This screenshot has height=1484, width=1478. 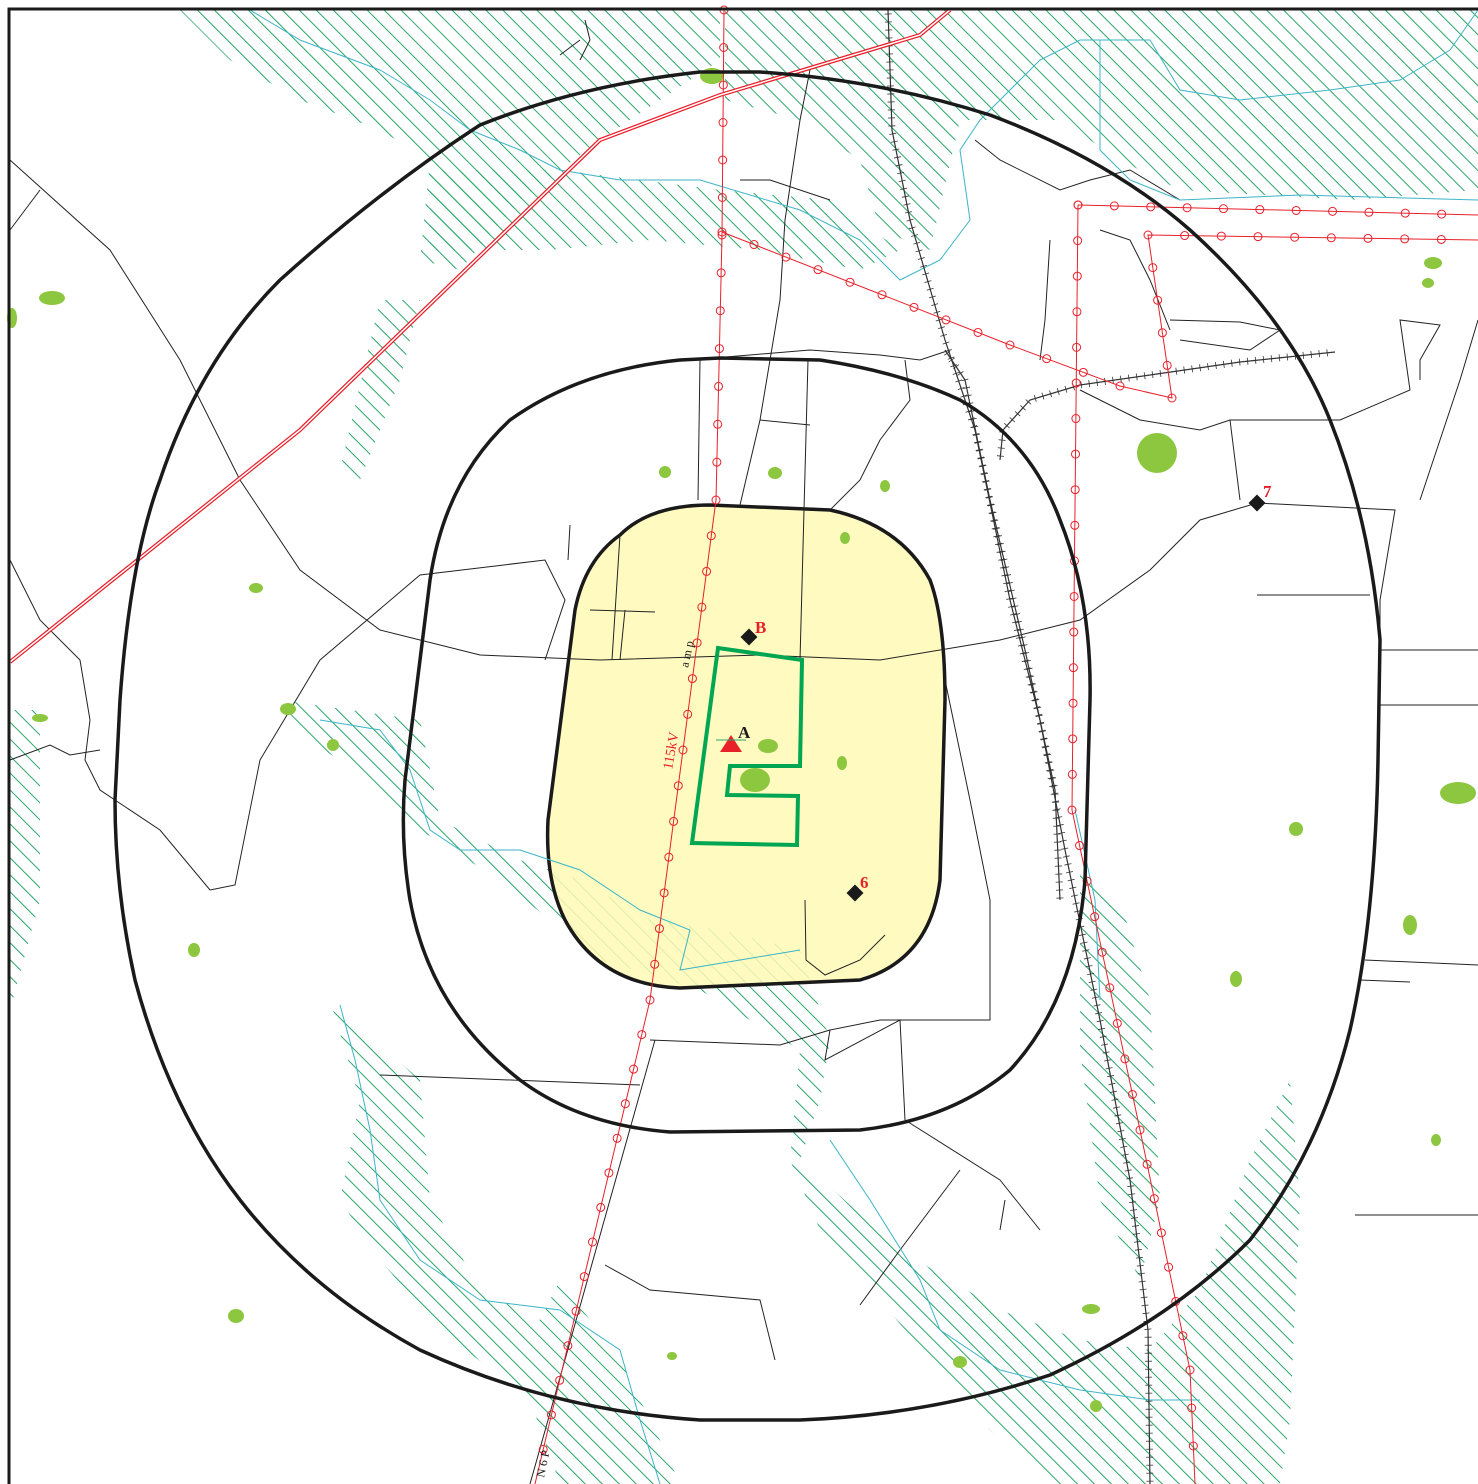 I want to click on inner-zone, so click(x=746, y=746).